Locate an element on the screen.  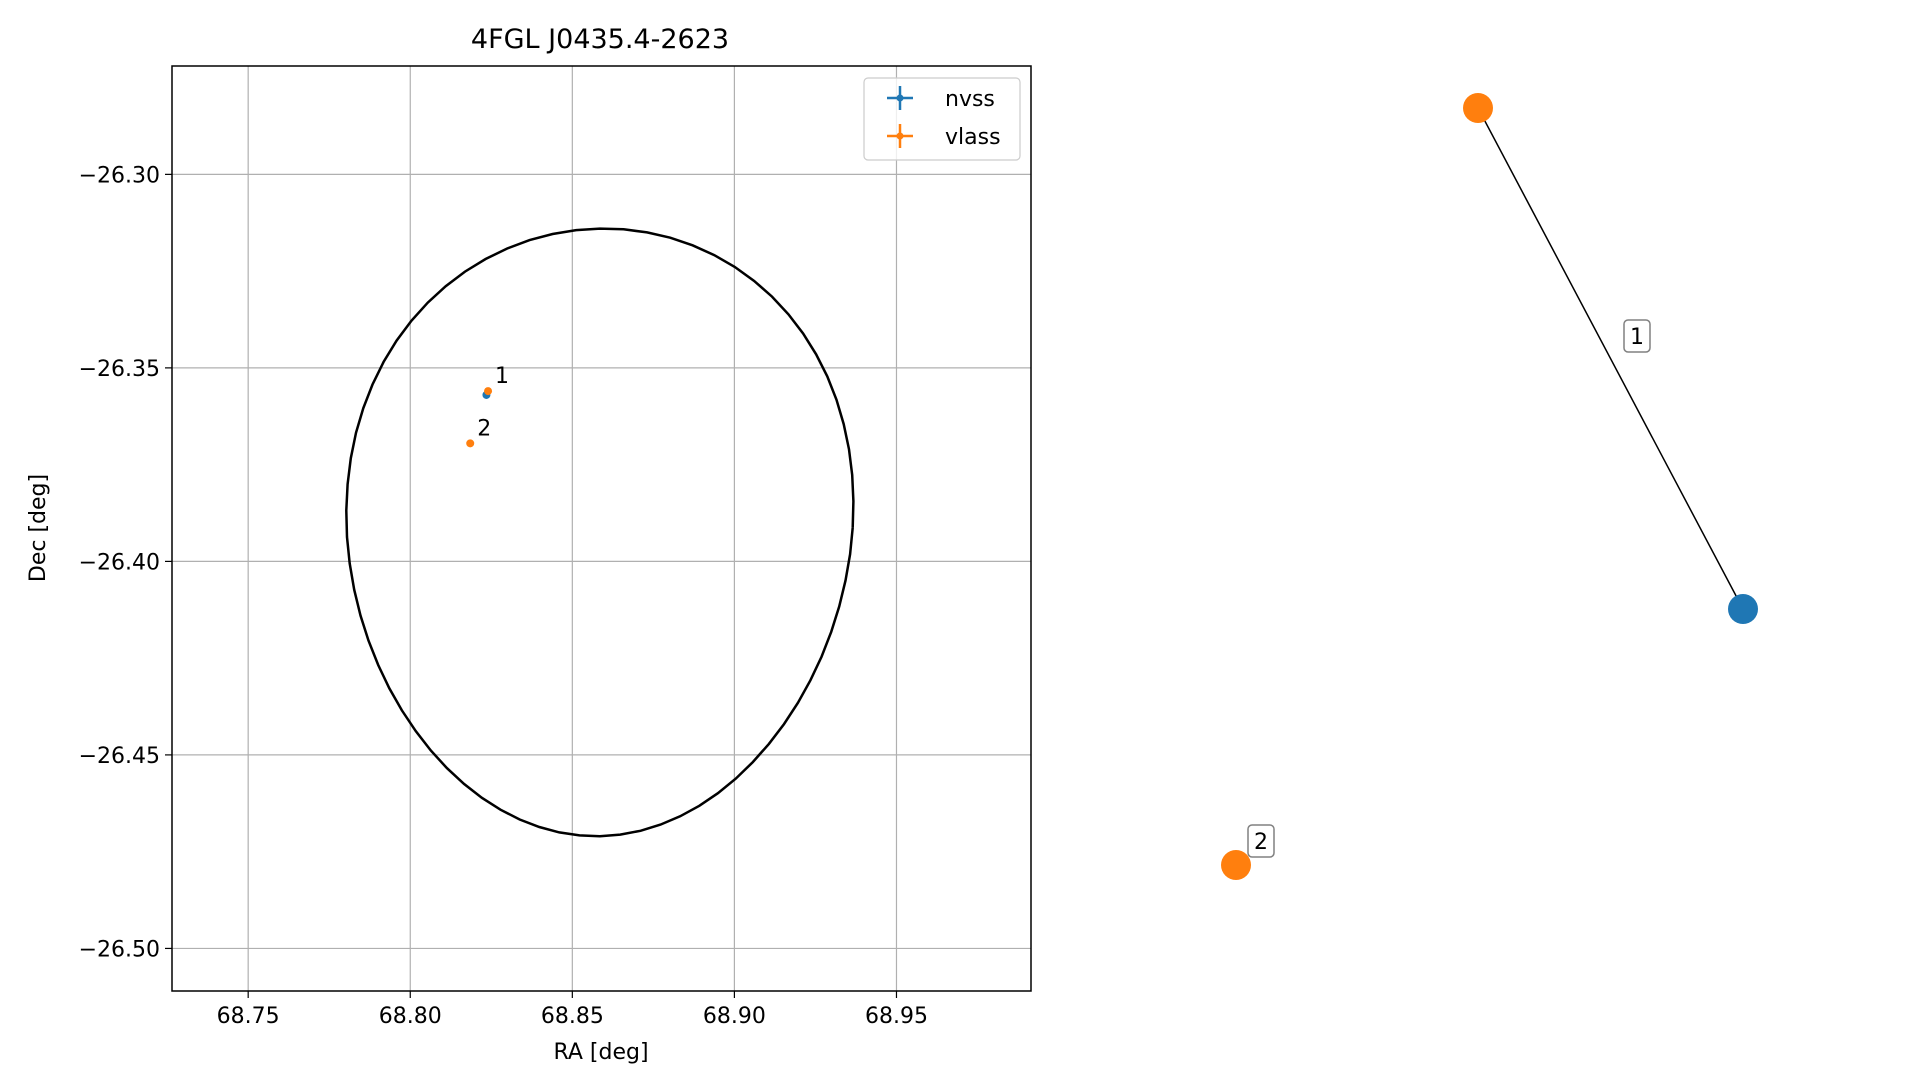
edge-label-text: 1 is located at coordinates (1637, 337).